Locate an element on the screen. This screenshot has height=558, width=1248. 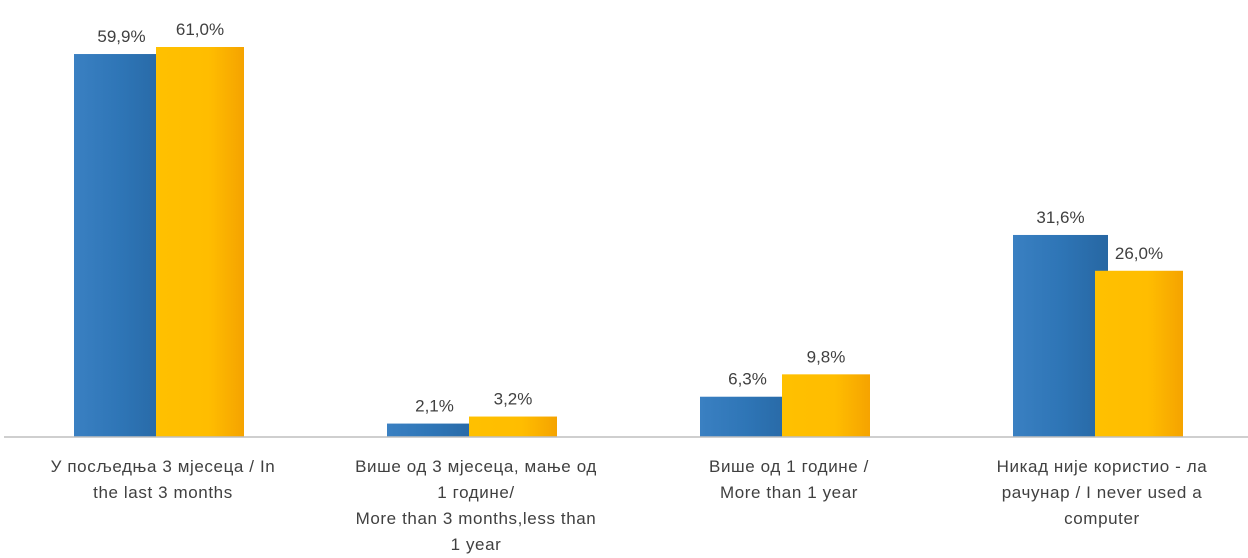
category-label-2-line-4: 1 year is located at coordinates (476, 544).